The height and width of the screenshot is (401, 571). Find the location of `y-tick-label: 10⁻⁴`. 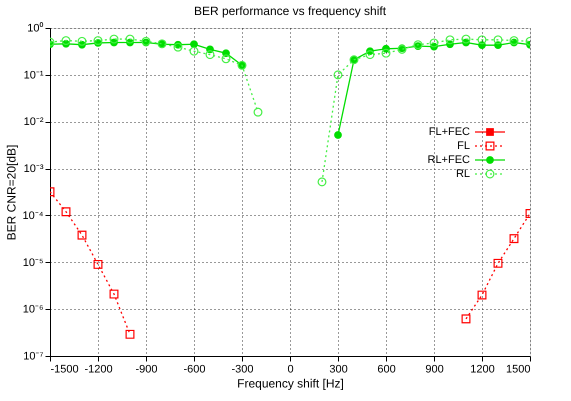

y-tick-label: 10⁻⁴ is located at coordinates (33, 216).